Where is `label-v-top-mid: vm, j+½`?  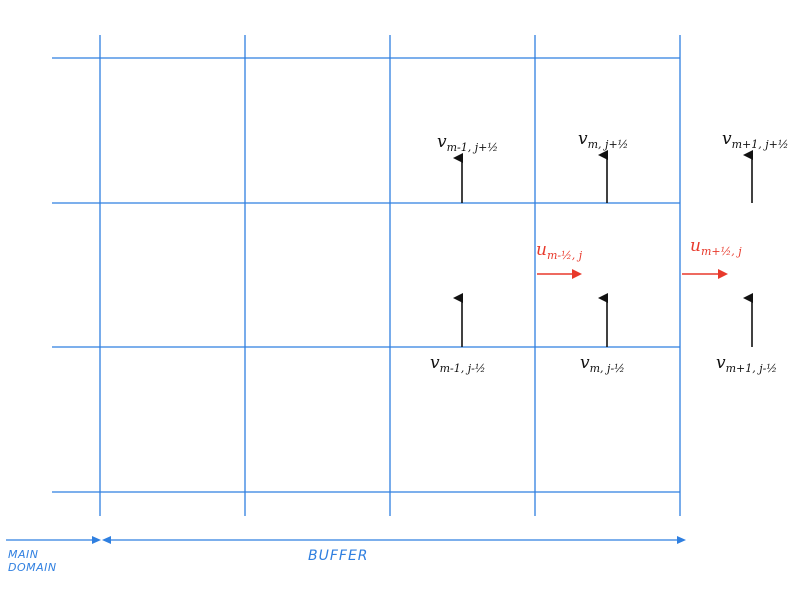
label-v-top-mid: vm, j+½ is located at coordinates (603, 140).